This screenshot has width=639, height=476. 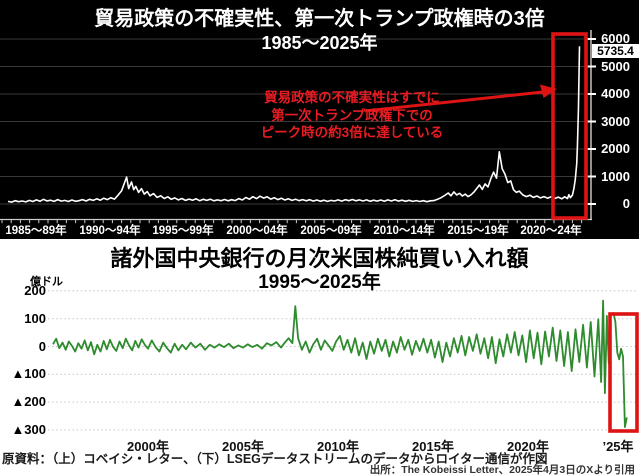 What do you see at coordinates (502, 470) in the screenshot?
I see `credit-note: 出所：The Kobeissi Letter、2025年4月3日のXより引用` at bounding box center [502, 470].